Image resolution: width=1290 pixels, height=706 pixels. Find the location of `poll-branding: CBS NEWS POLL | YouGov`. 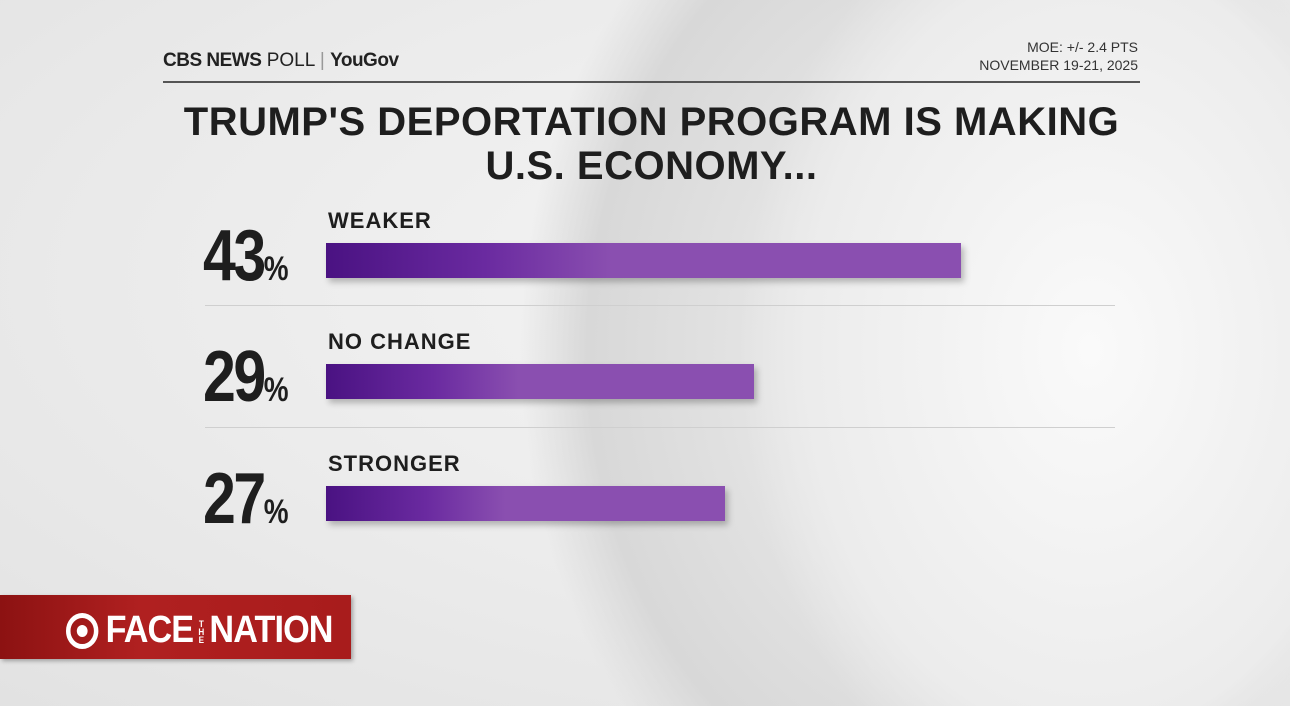

poll-branding: CBS NEWS POLL | YouGov is located at coordinates (281, 61).